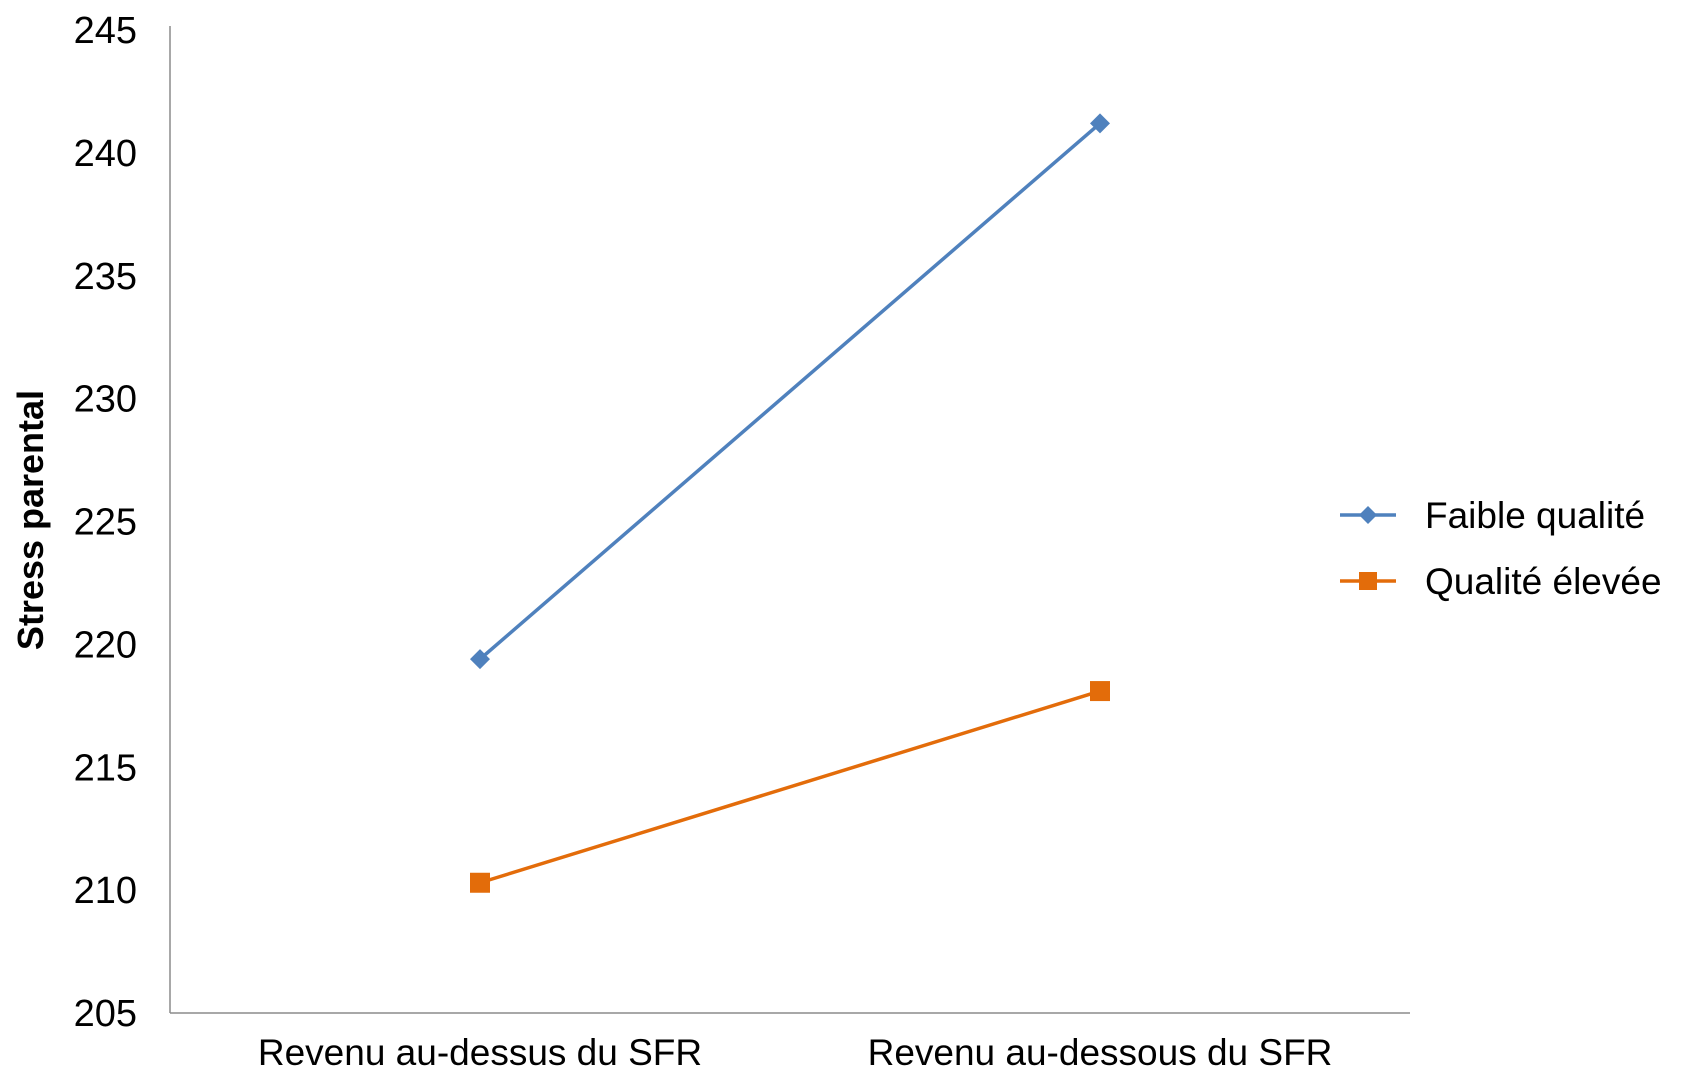 Image resolution: width=1700 pixels, height=1066 pixels. I want to click on legend-item: Qualité élevée, so click(1501, 581).